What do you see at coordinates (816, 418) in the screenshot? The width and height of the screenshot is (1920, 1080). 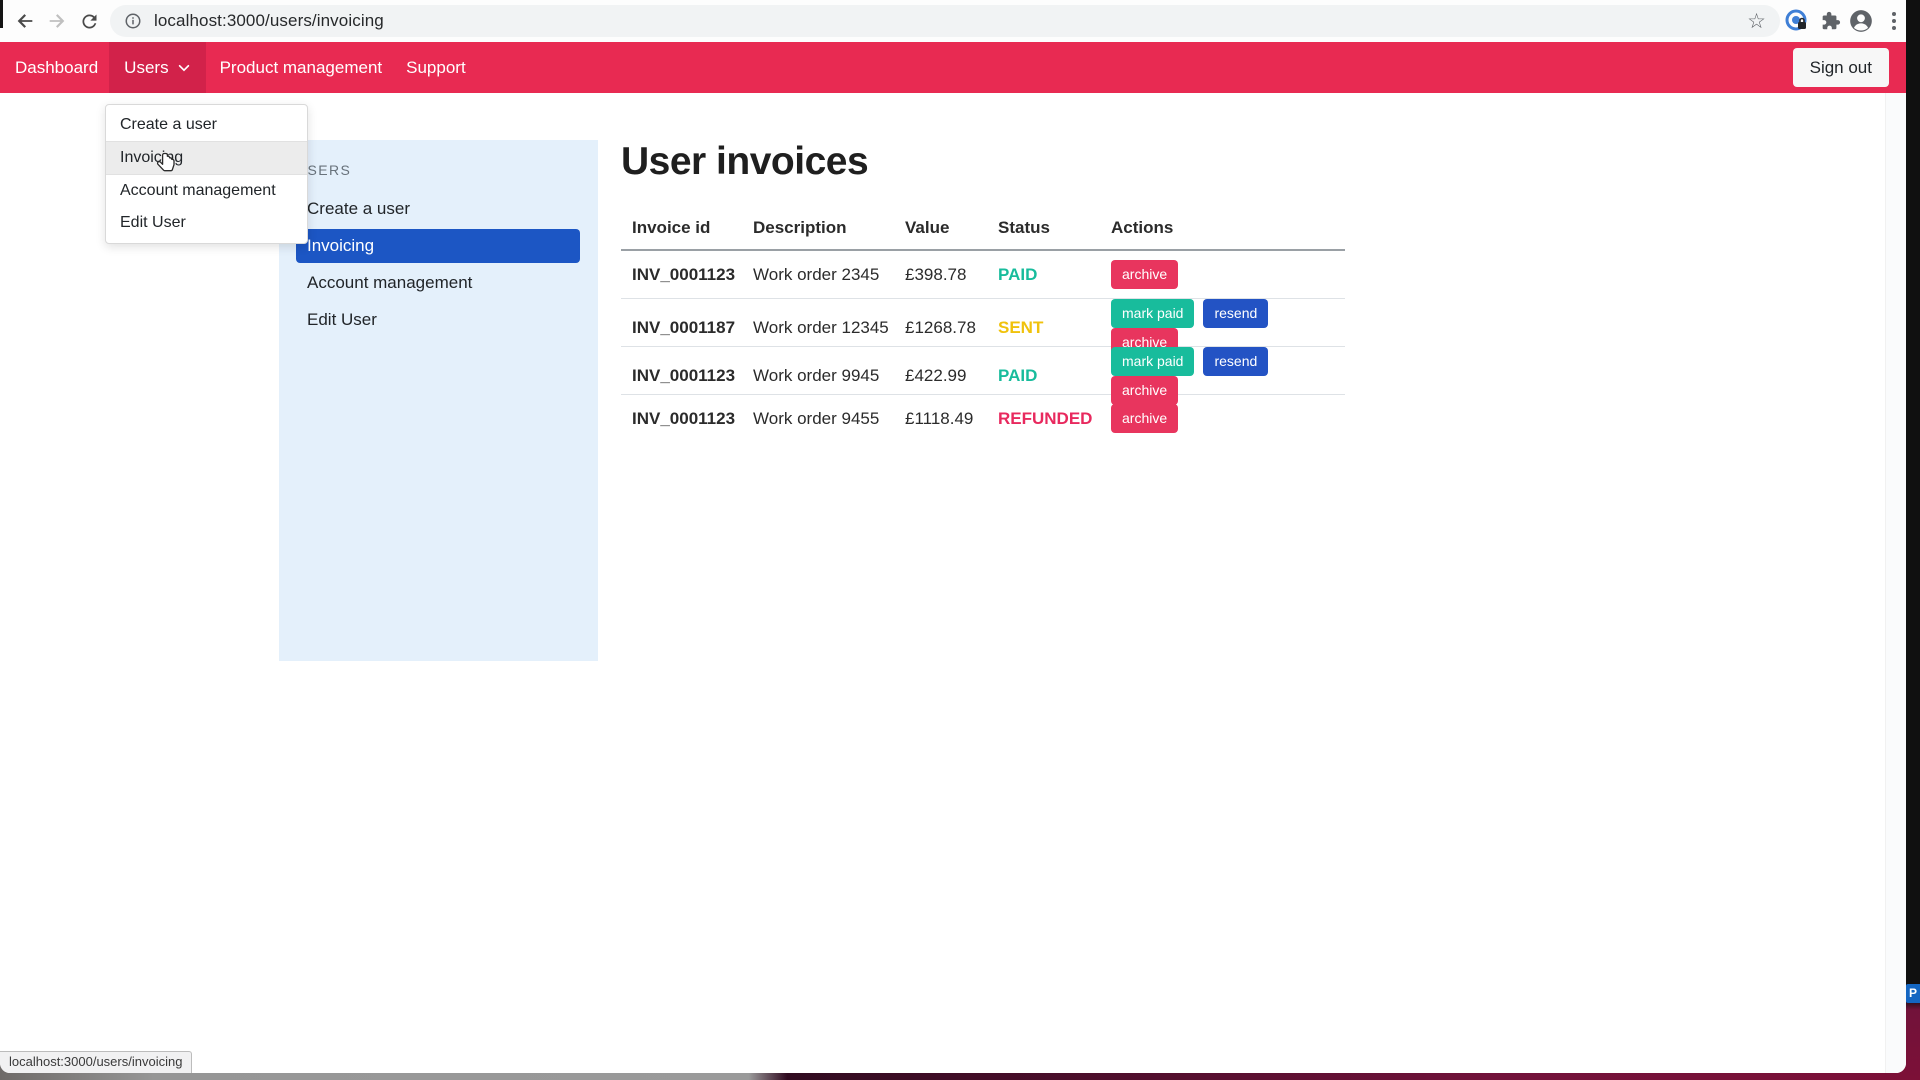 I see `description-cell: Work order 9455` at bounding box center [816, 418].